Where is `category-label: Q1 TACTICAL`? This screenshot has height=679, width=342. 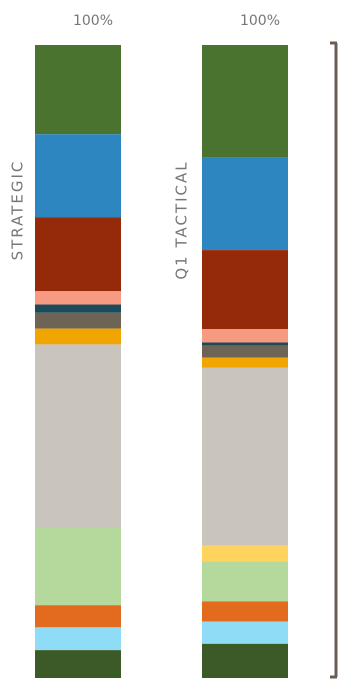 category-label: Q1 TACTICAL is located at coordinates (182, 219).